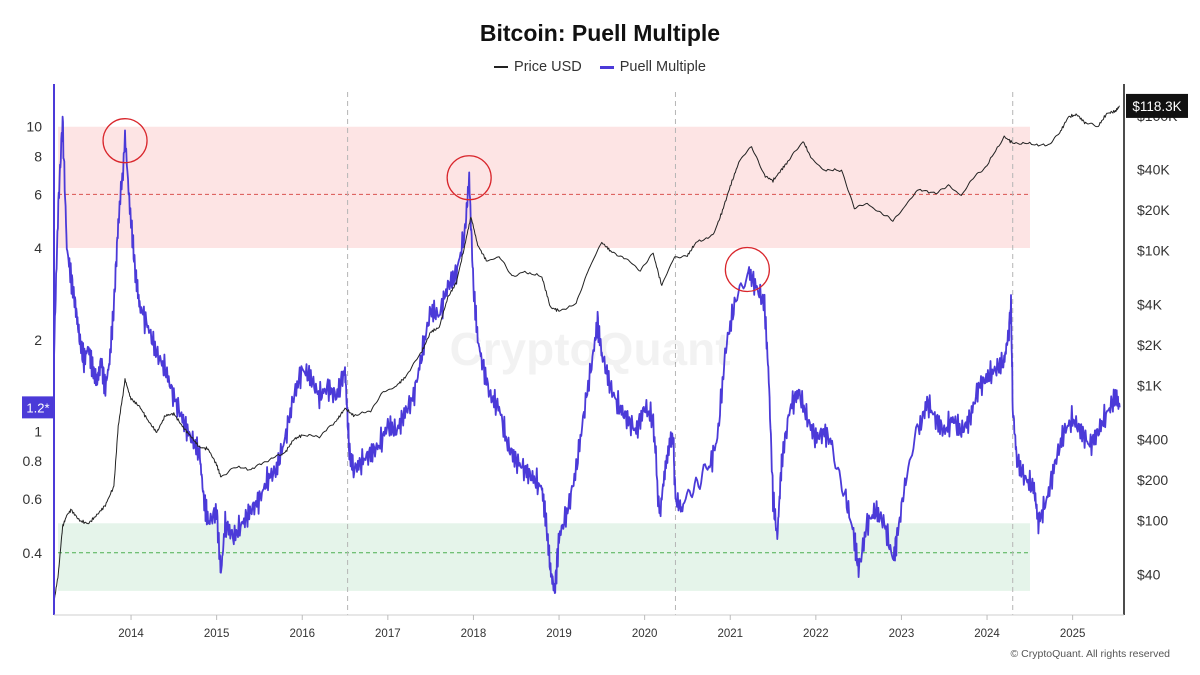  I want to click on x-tick-label-2017: 2017, so click(388, 634).